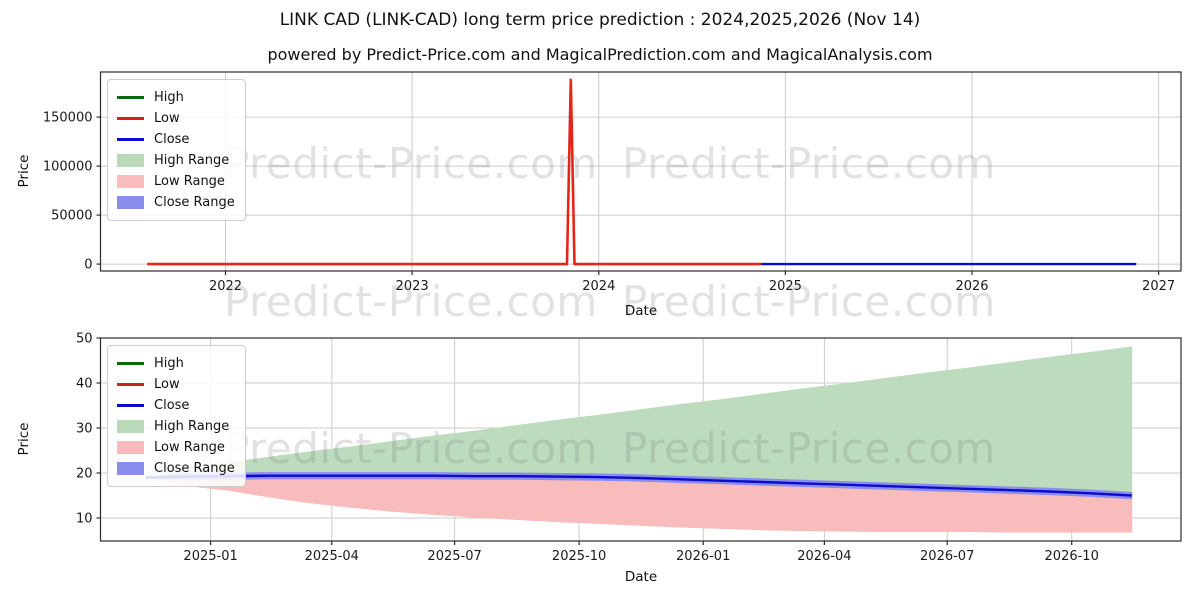 This screenshot has width=1200, height=600. I want to click on bottom-x-axis-label: Date, so click(641, 577).